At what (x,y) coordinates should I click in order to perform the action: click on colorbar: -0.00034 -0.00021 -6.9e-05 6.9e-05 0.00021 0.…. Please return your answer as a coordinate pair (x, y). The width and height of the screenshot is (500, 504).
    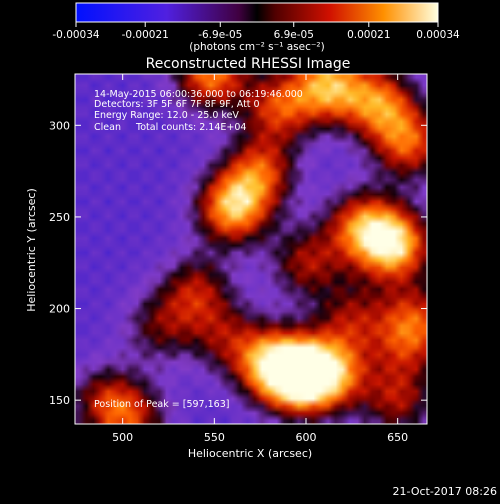
    Looking at the image, I should click on (256, 27).